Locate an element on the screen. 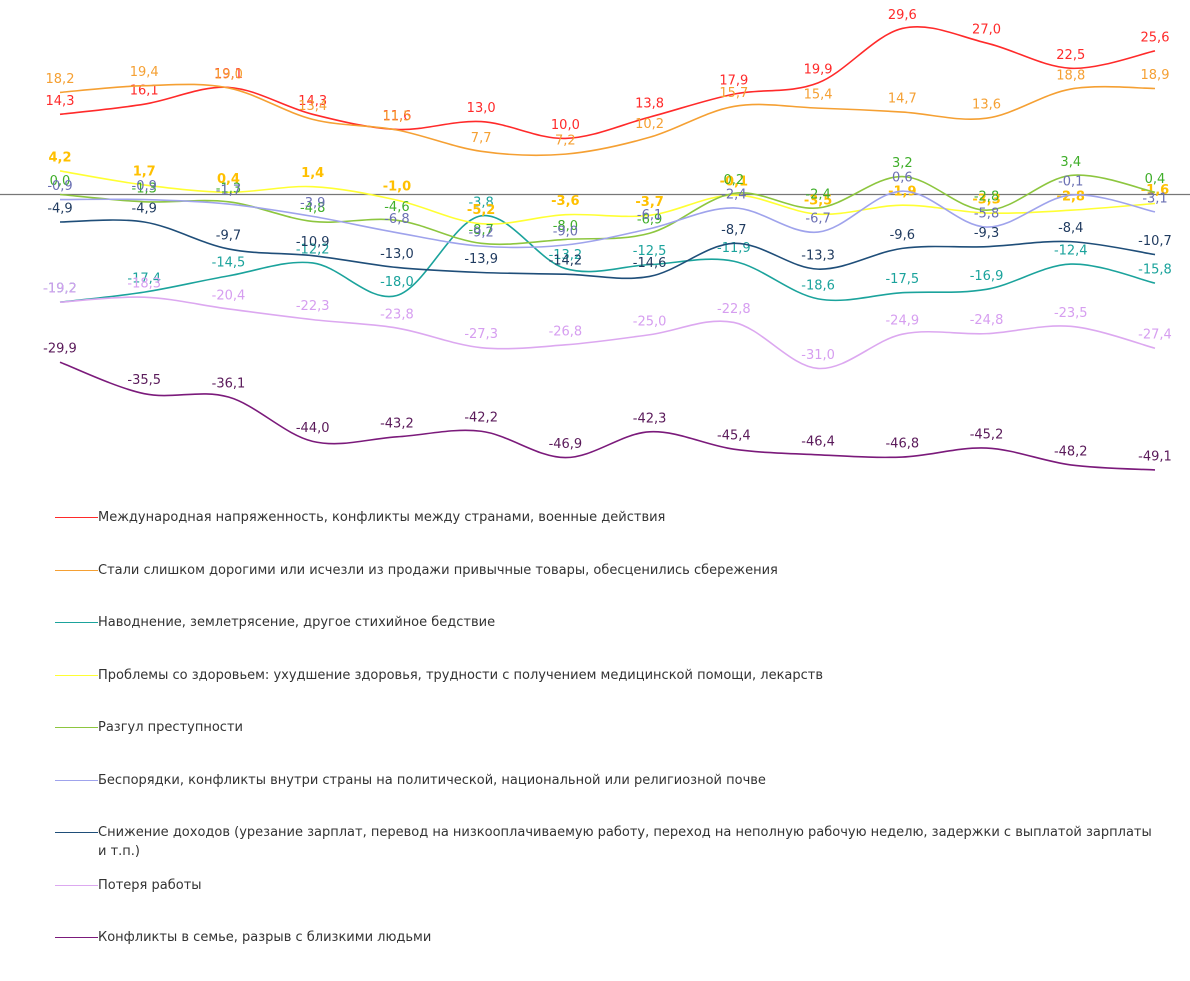 Image resolution: width=1190 pixels, height=981 pixels. data-label: 18,2 is located at coordinates (60, 79).